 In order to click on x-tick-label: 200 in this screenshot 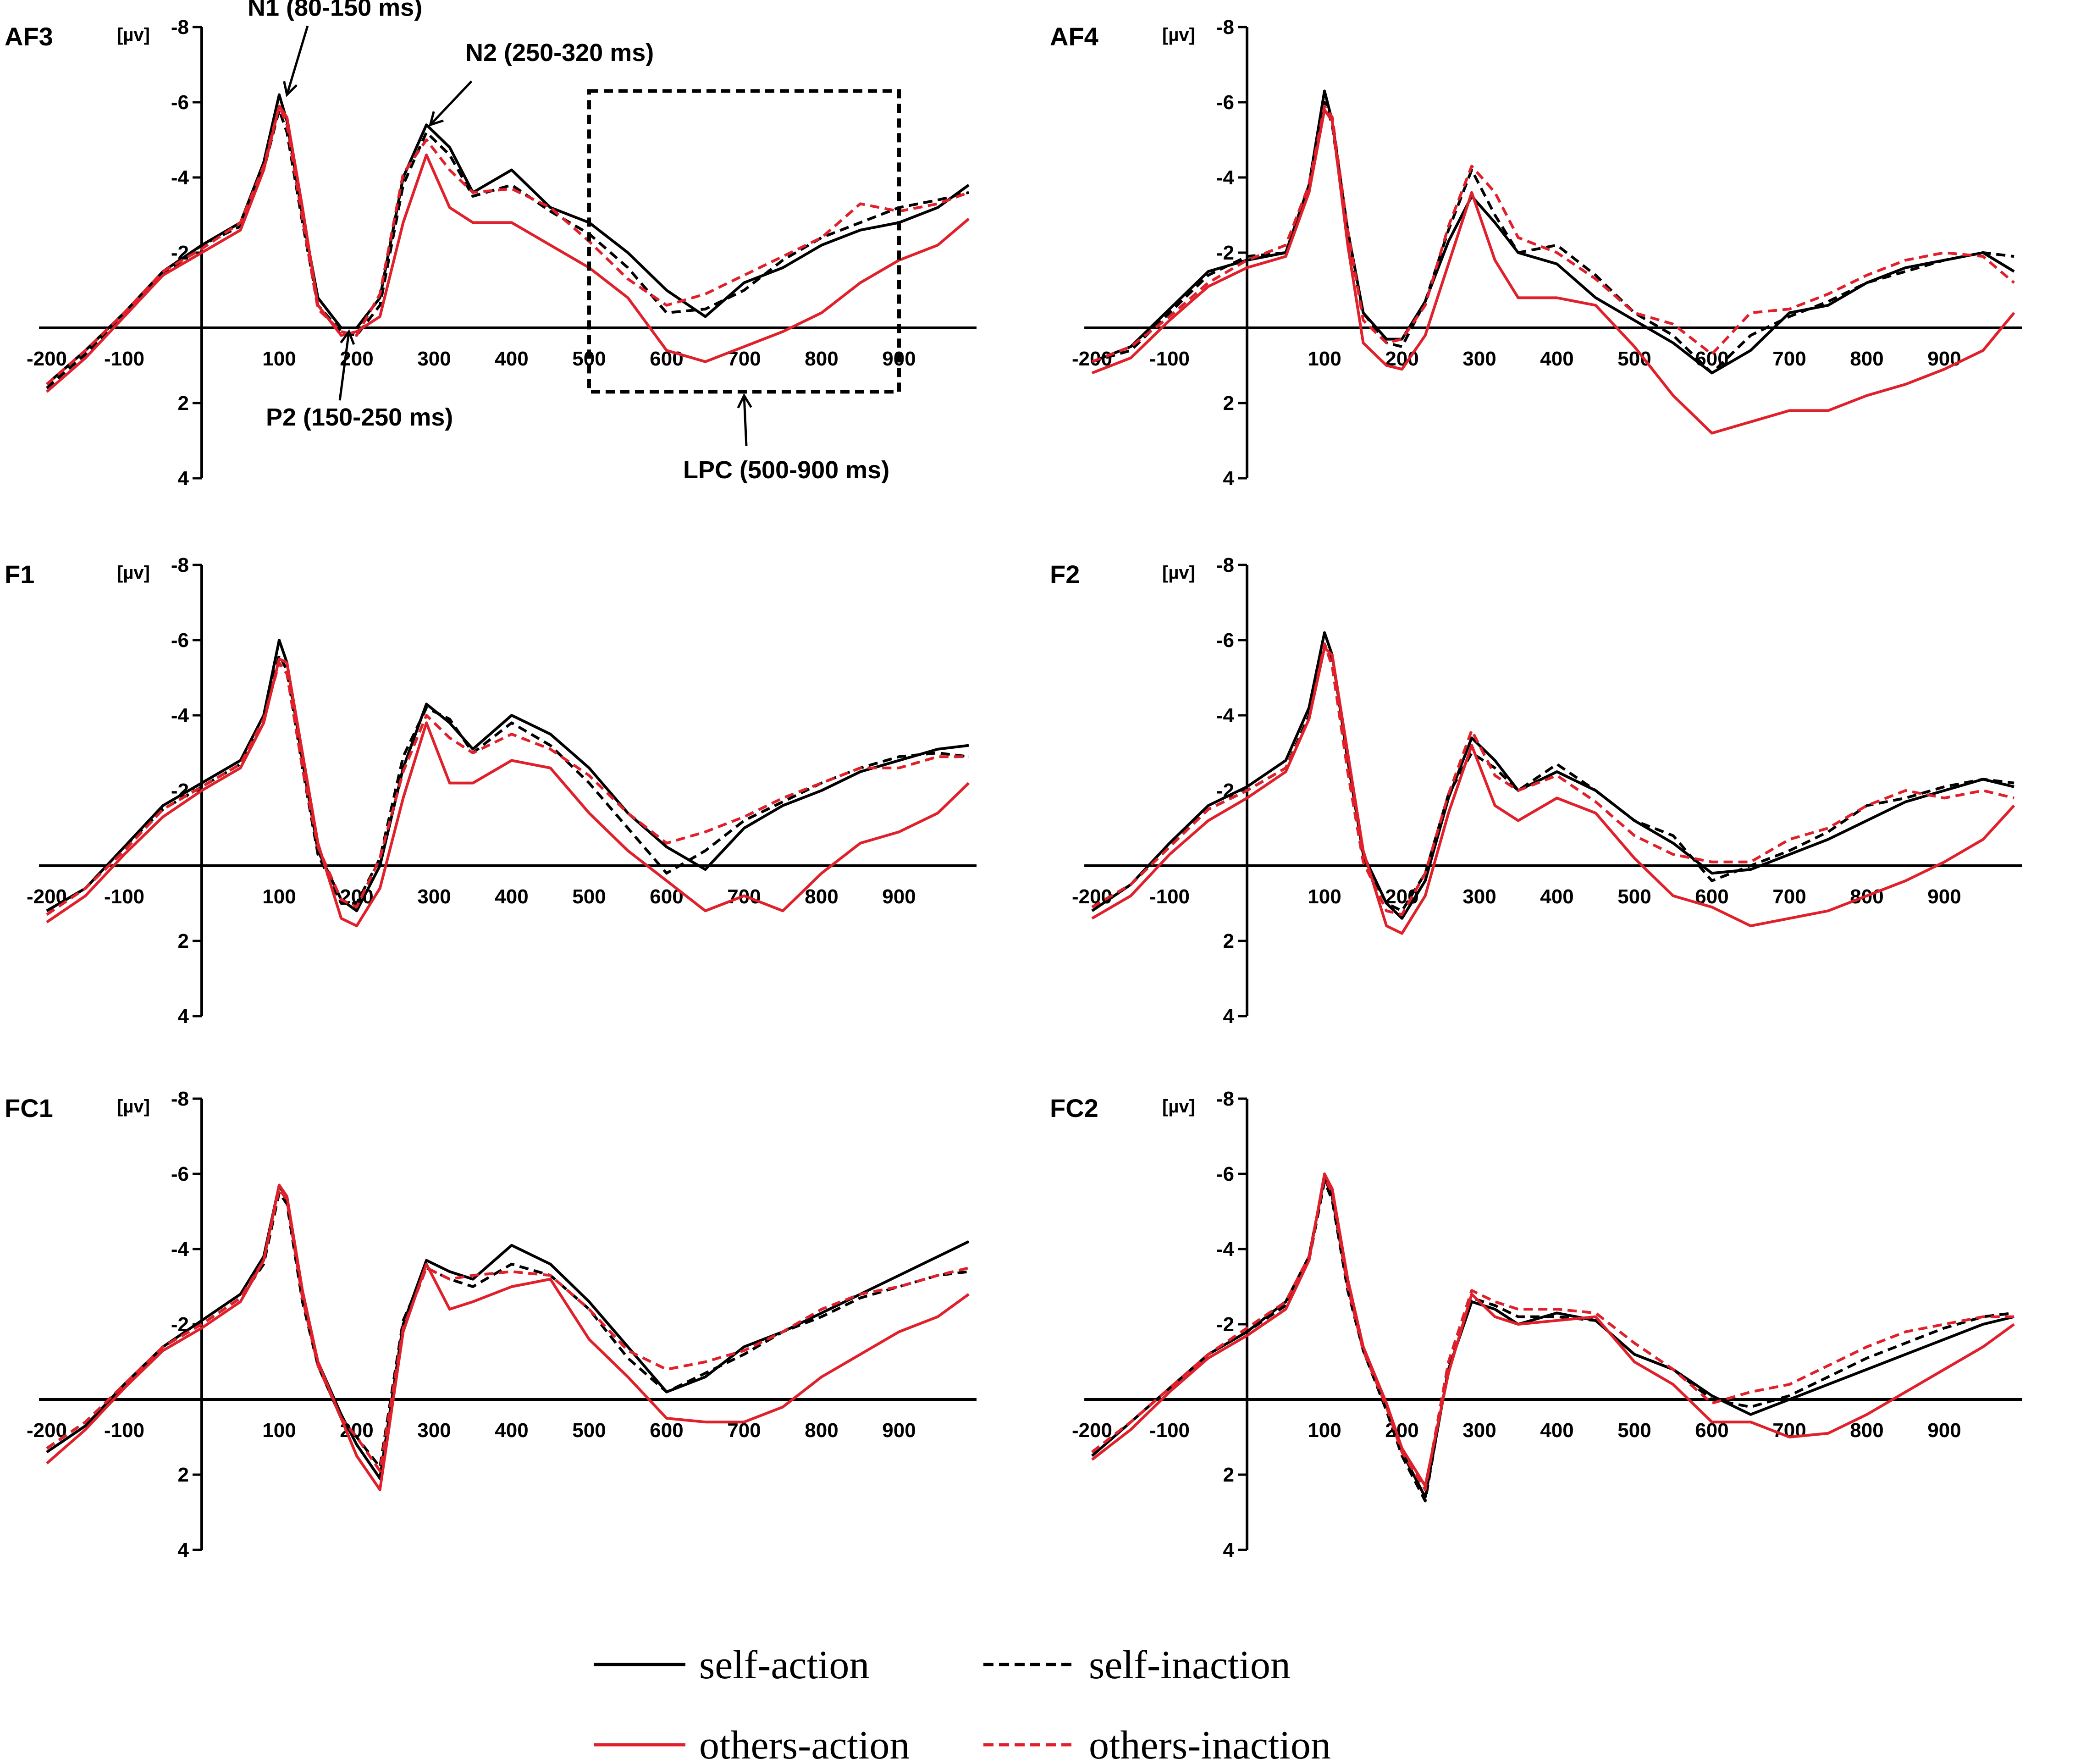, I will do `click(1401, 897)`.